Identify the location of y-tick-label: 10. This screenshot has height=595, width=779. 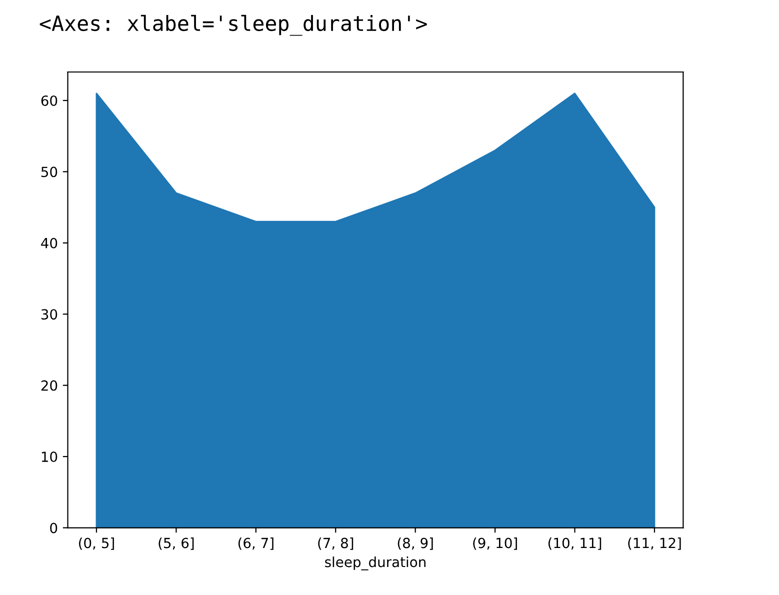
(50, 457).